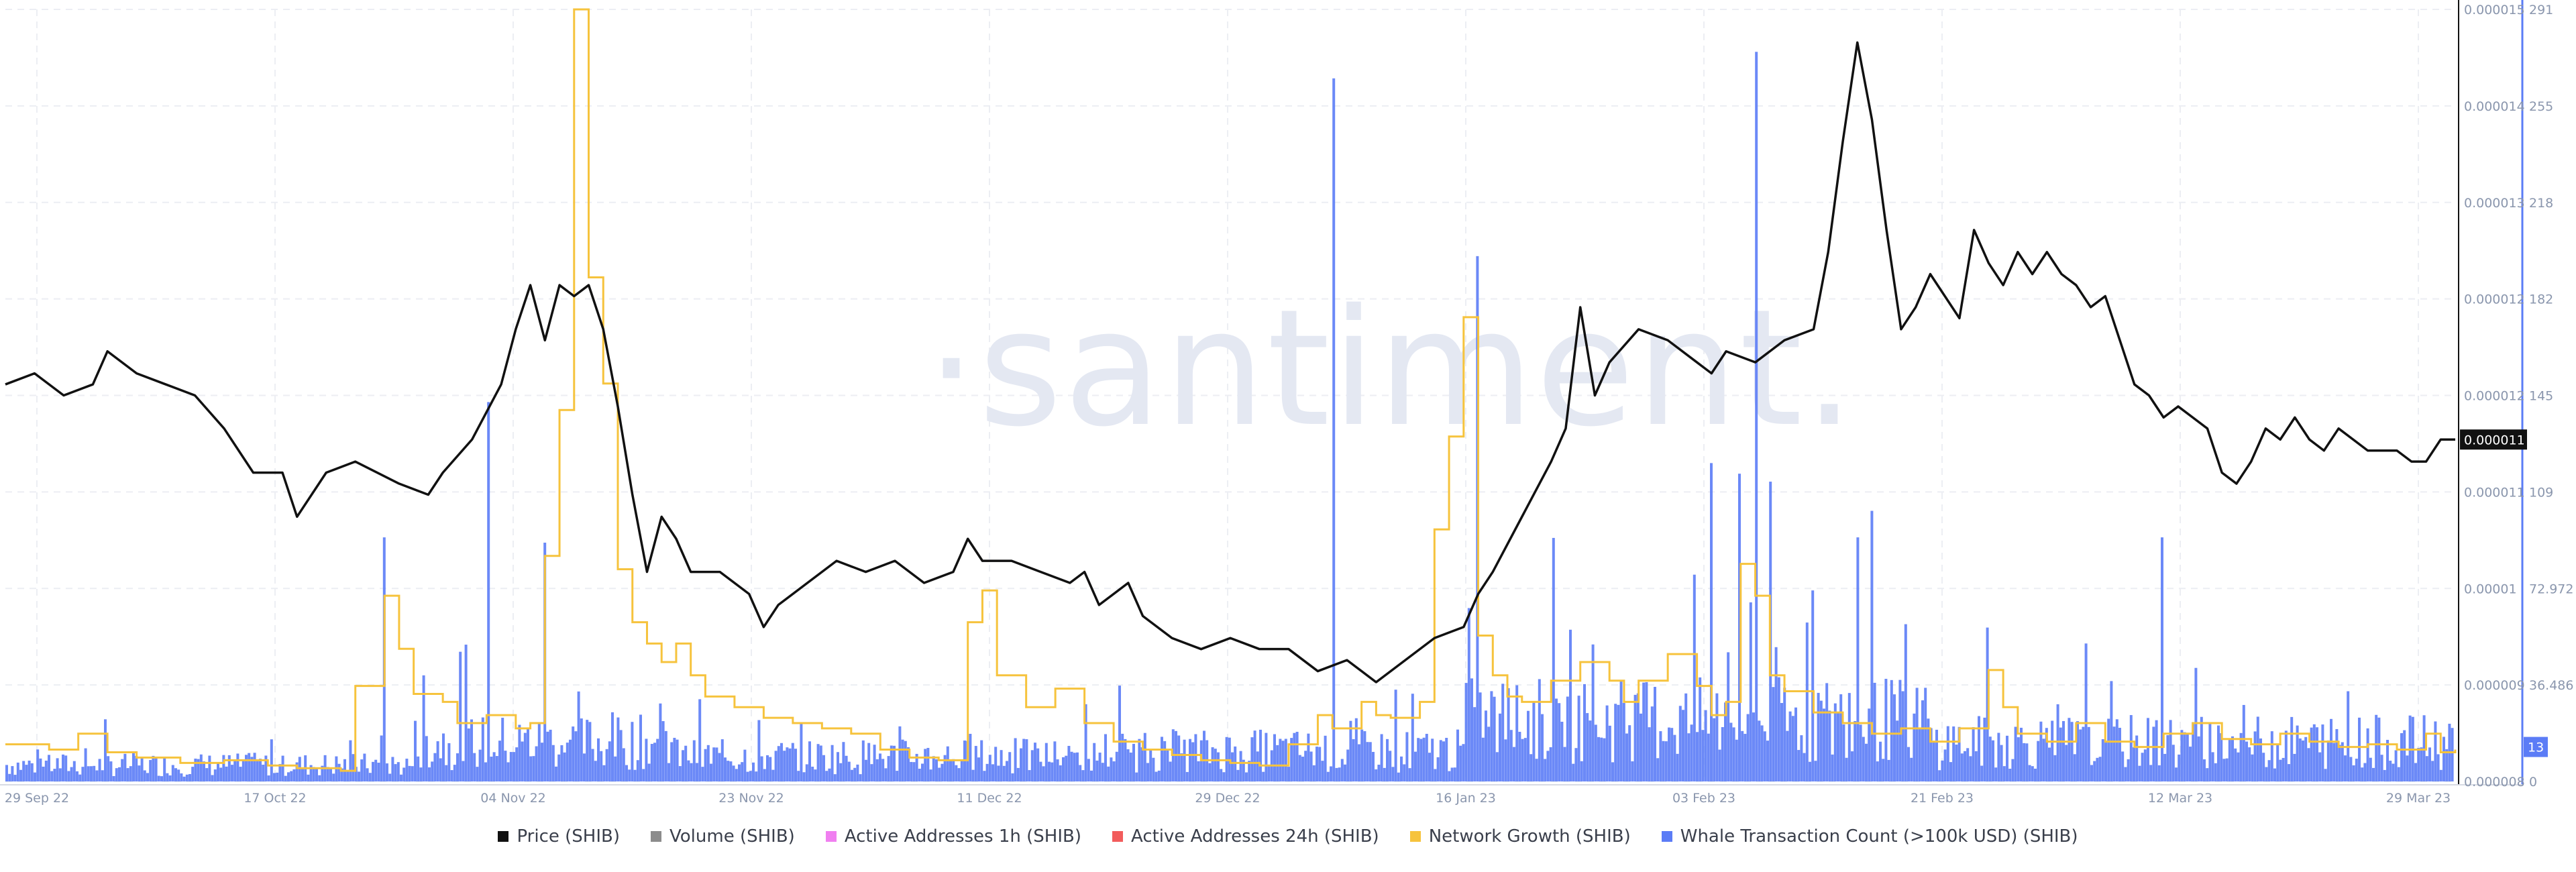 The image size is (2576, 872). I want to click on legend-item: Network Growth (SHIB), so click(1520, 836).